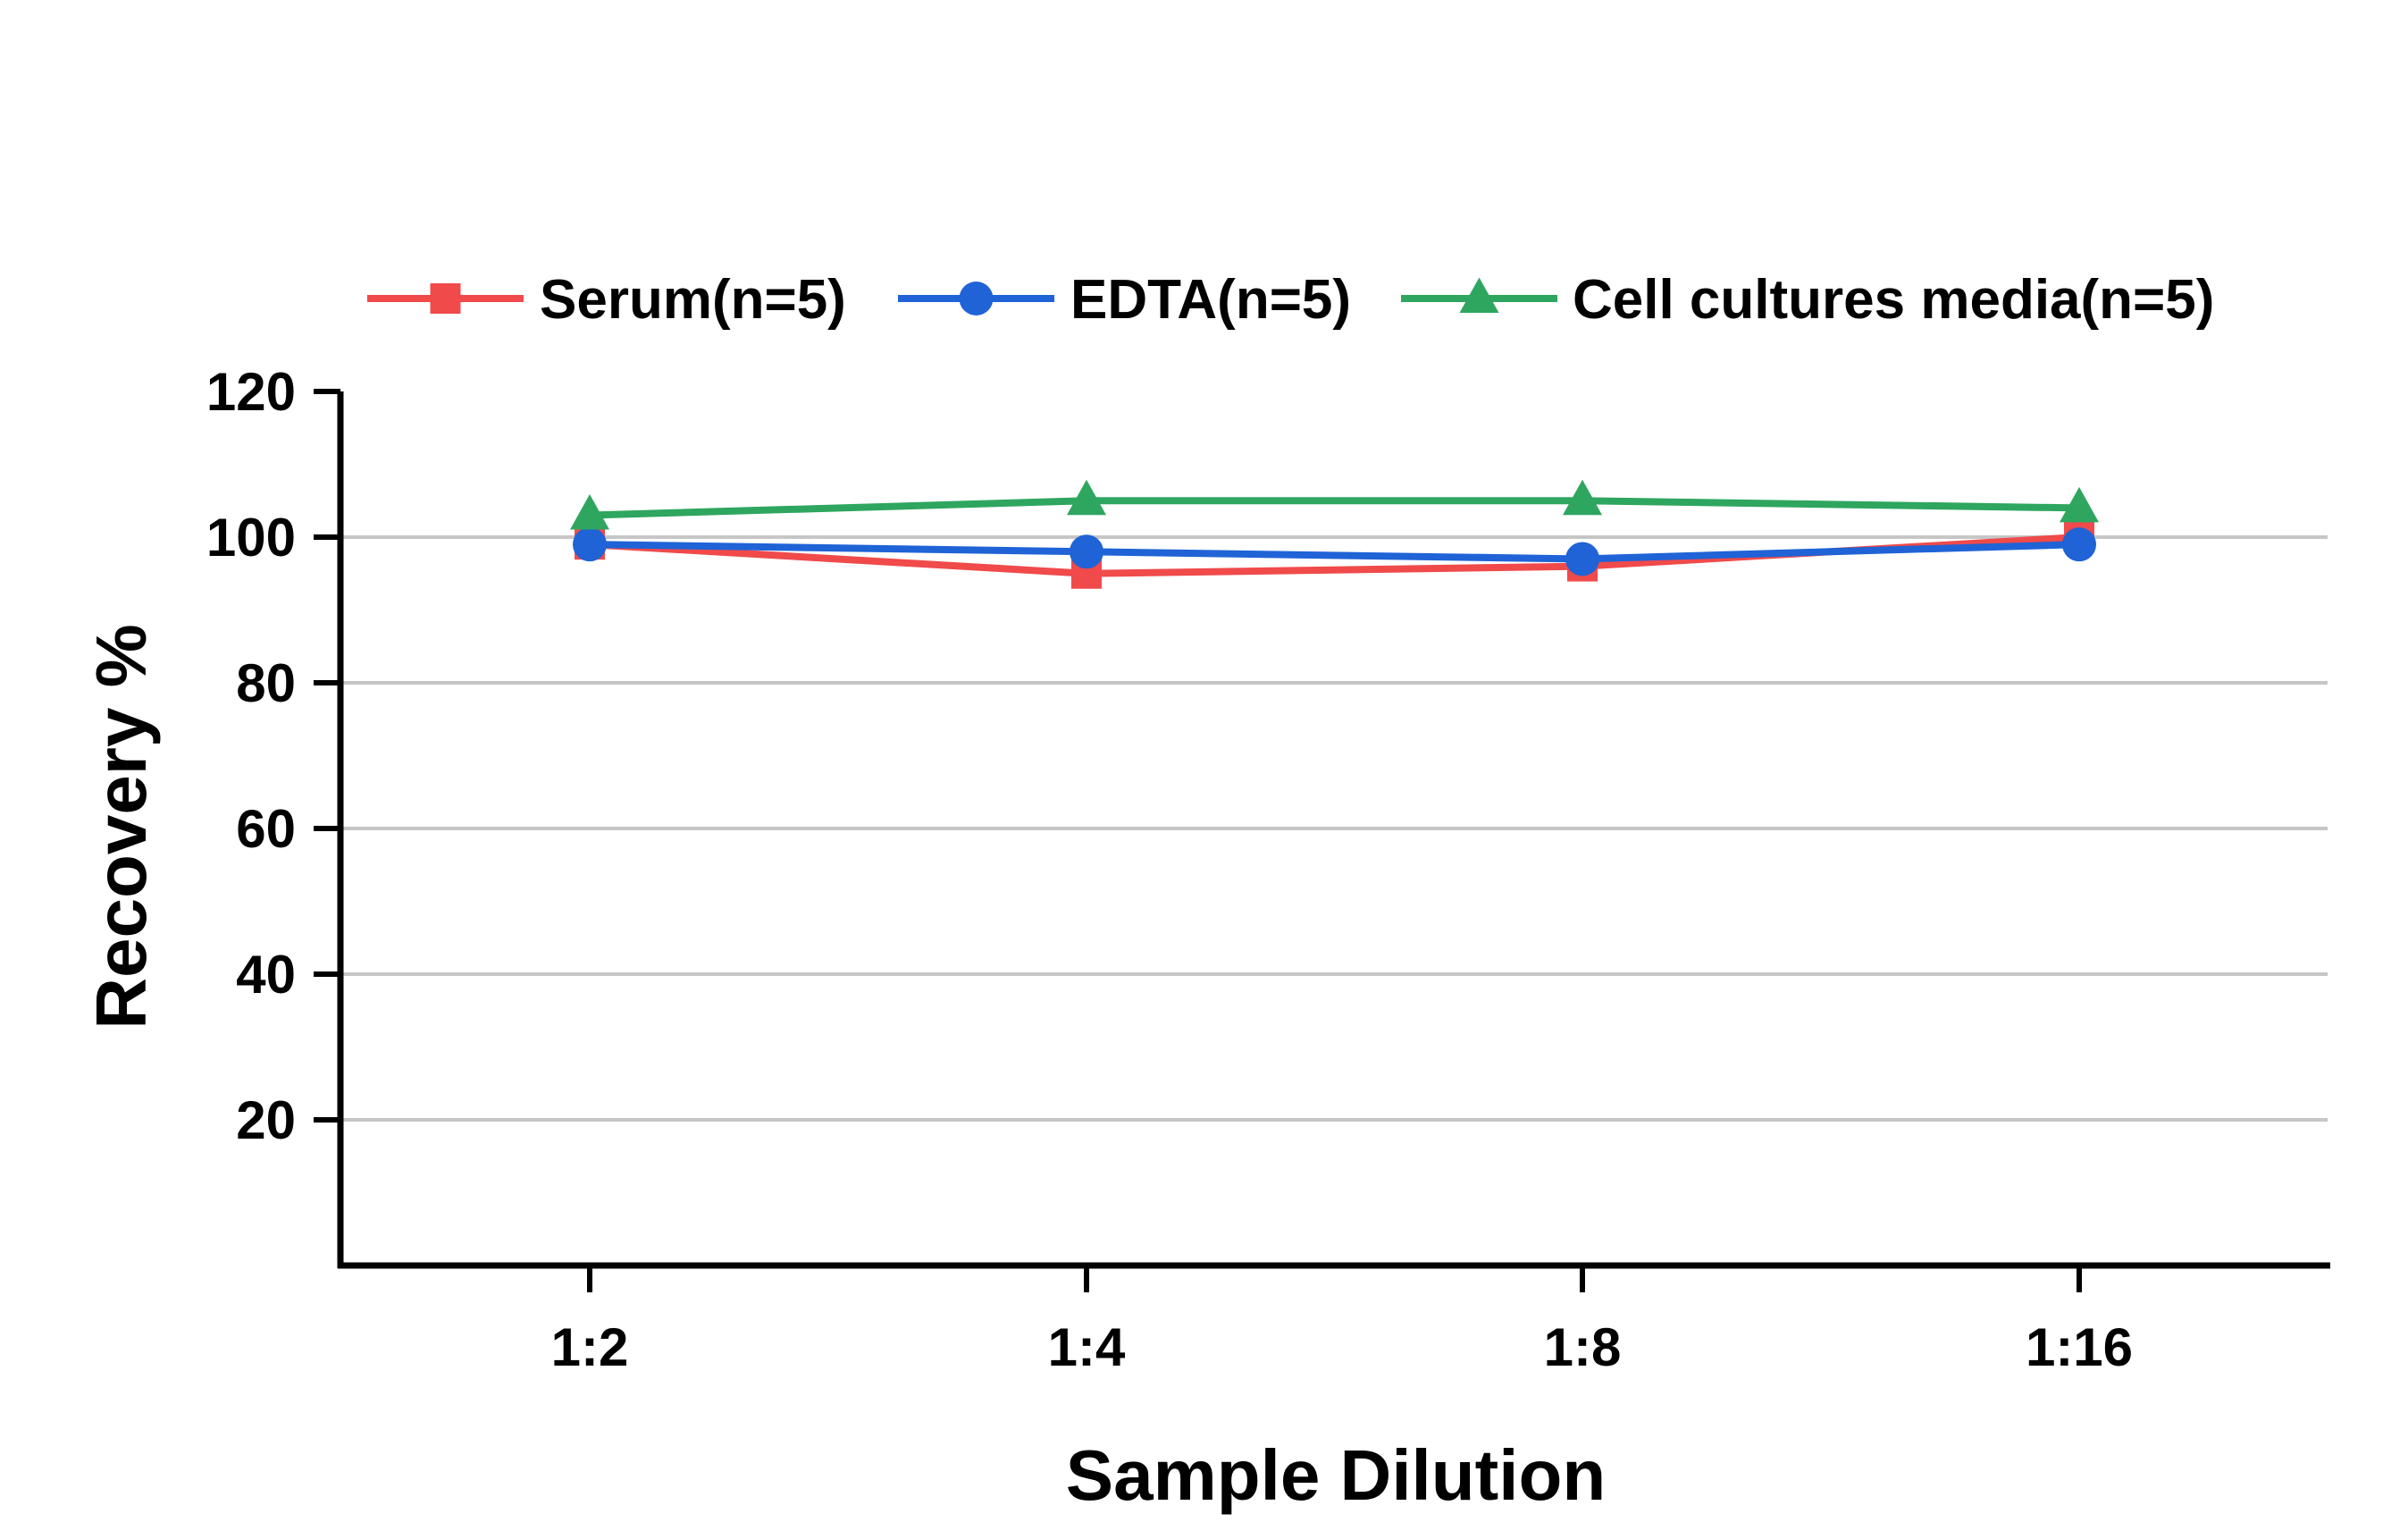 The height and width of the screenshot is (1539, 2408). What do you see at coordinates (121, 827) in the screenshot?
I see `y-axis-title: Recovery %` at bounding box center [121, 827].